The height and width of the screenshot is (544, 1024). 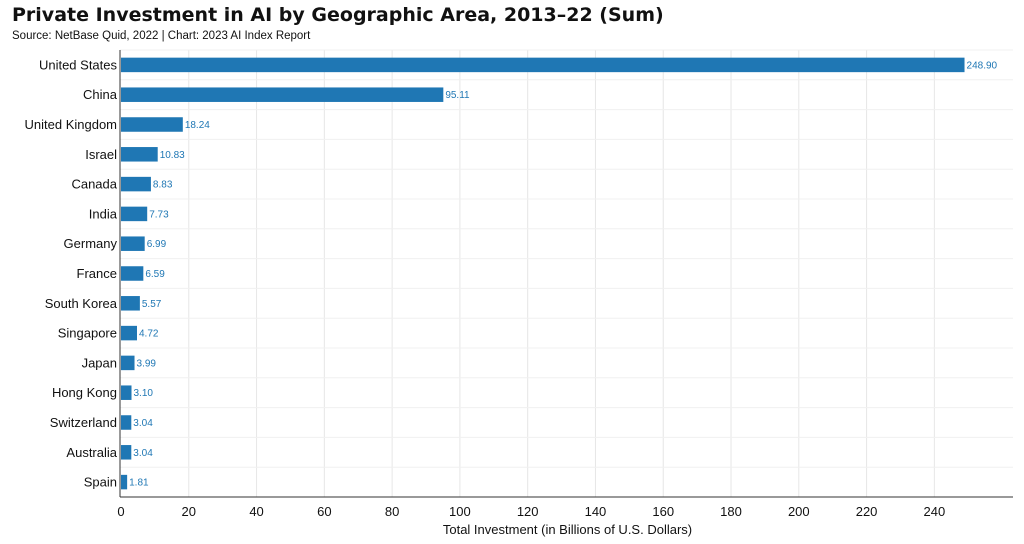 What do you see at coordinates (159, 214) in the screenshot?
I see `value-label: 7.73` at bounding box center [159, 214].